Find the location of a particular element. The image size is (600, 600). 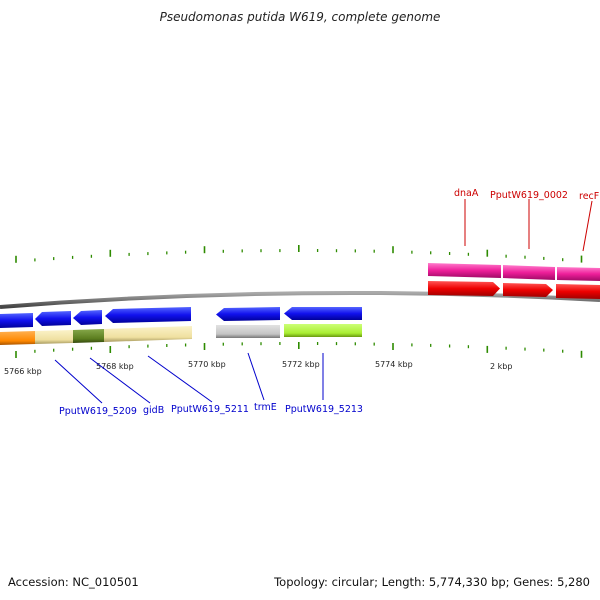

gene-gidB-arrow is located at coordinates (87, 317).